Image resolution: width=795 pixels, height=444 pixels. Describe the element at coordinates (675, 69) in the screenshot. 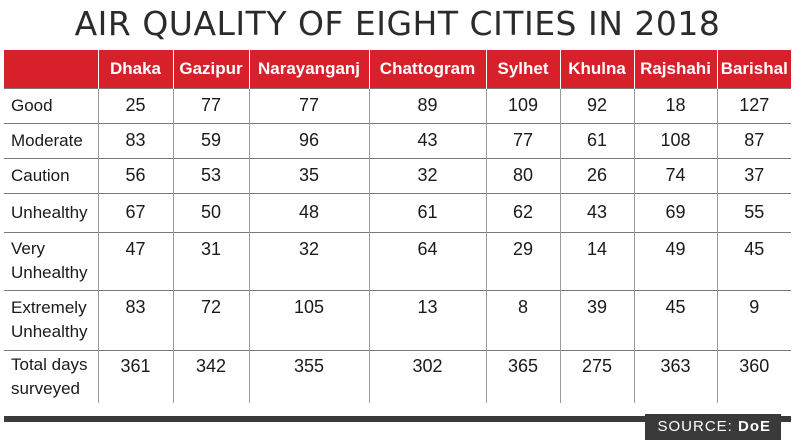

I see `column-header-rajshahi: Rajshahi` at that location.